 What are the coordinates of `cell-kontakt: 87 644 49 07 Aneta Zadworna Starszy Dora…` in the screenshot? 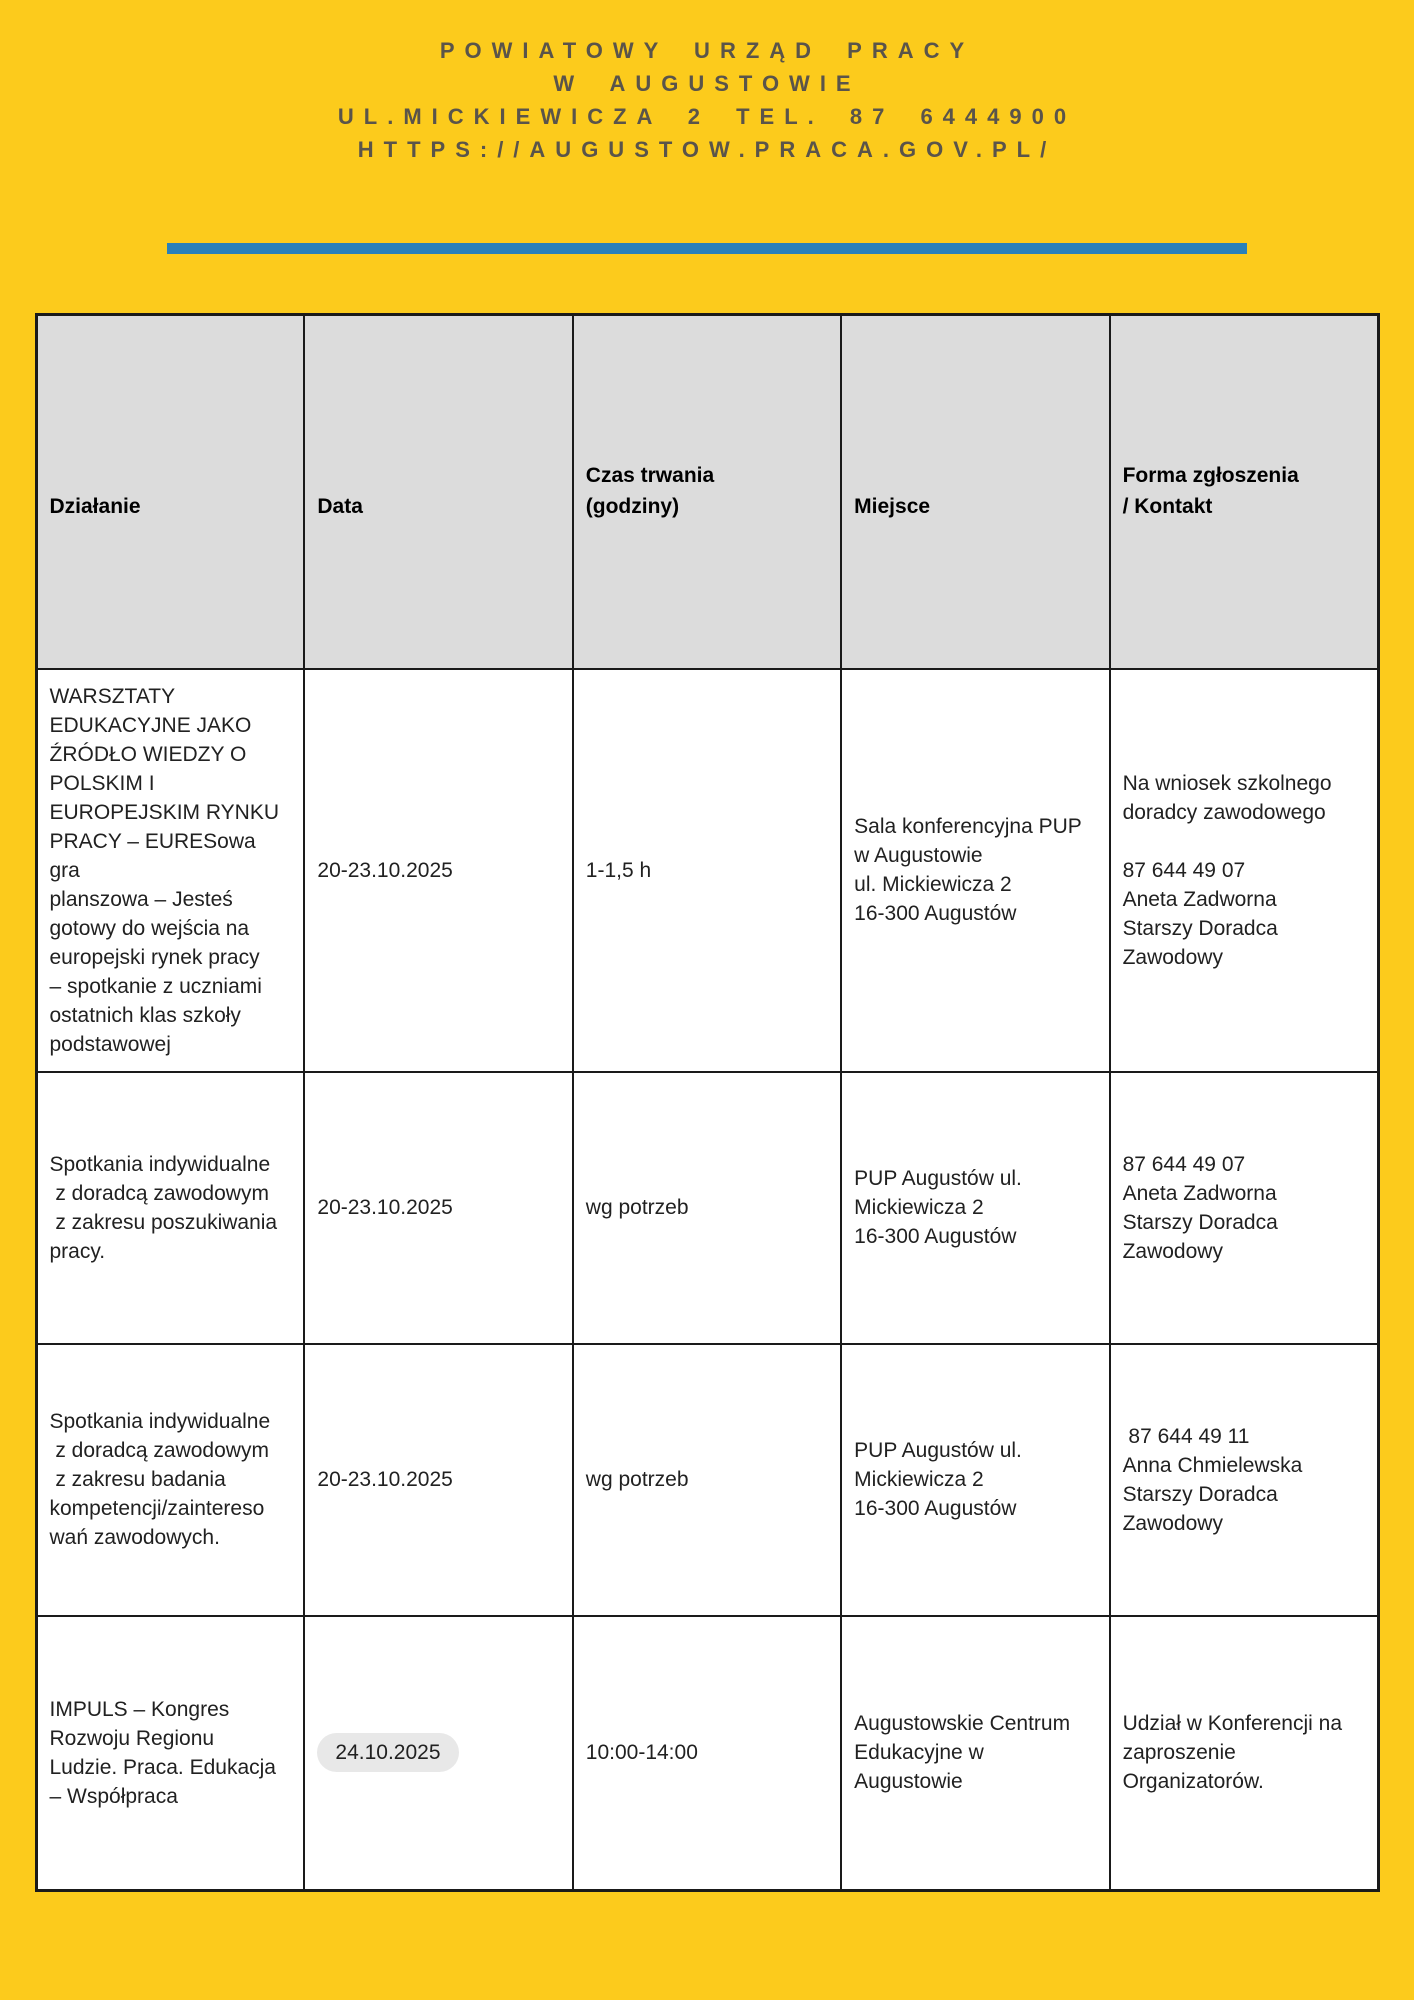 It's located at (1244, 1207).